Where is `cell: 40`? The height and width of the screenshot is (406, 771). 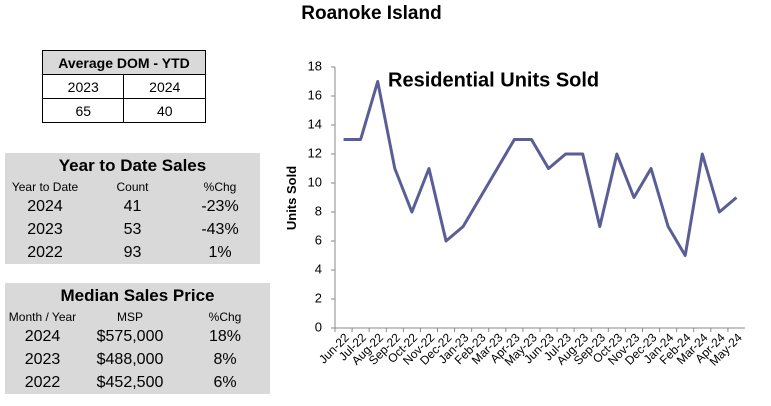
cell: 40 is located at coordinates (164, 110).